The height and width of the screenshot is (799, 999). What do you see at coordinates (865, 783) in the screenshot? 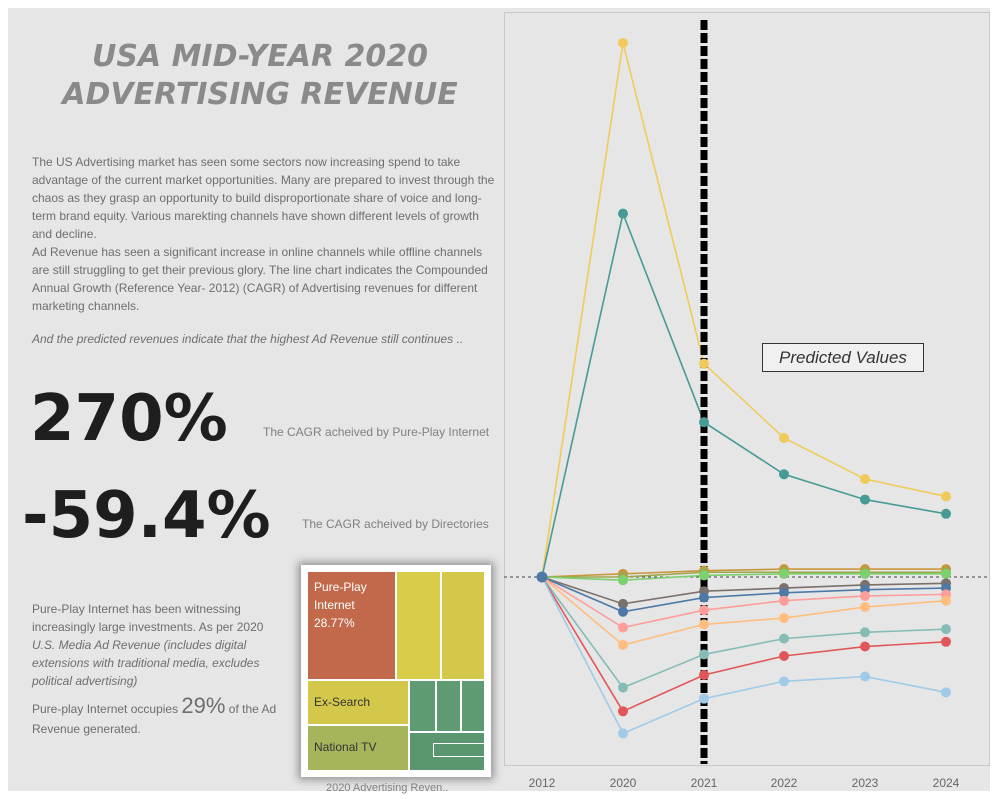
I see `x-tick-label: 2023` at bounding box center [865, 783].